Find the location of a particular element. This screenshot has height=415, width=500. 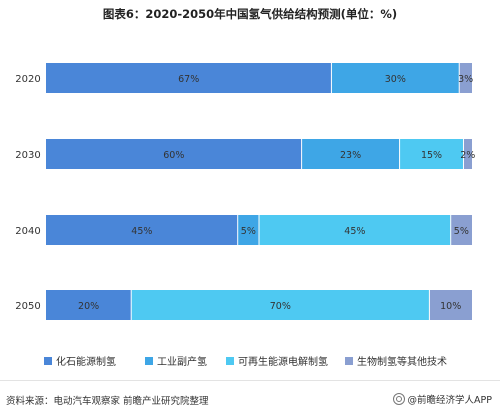

data-label: 3% is located at coordinates (465, 79).